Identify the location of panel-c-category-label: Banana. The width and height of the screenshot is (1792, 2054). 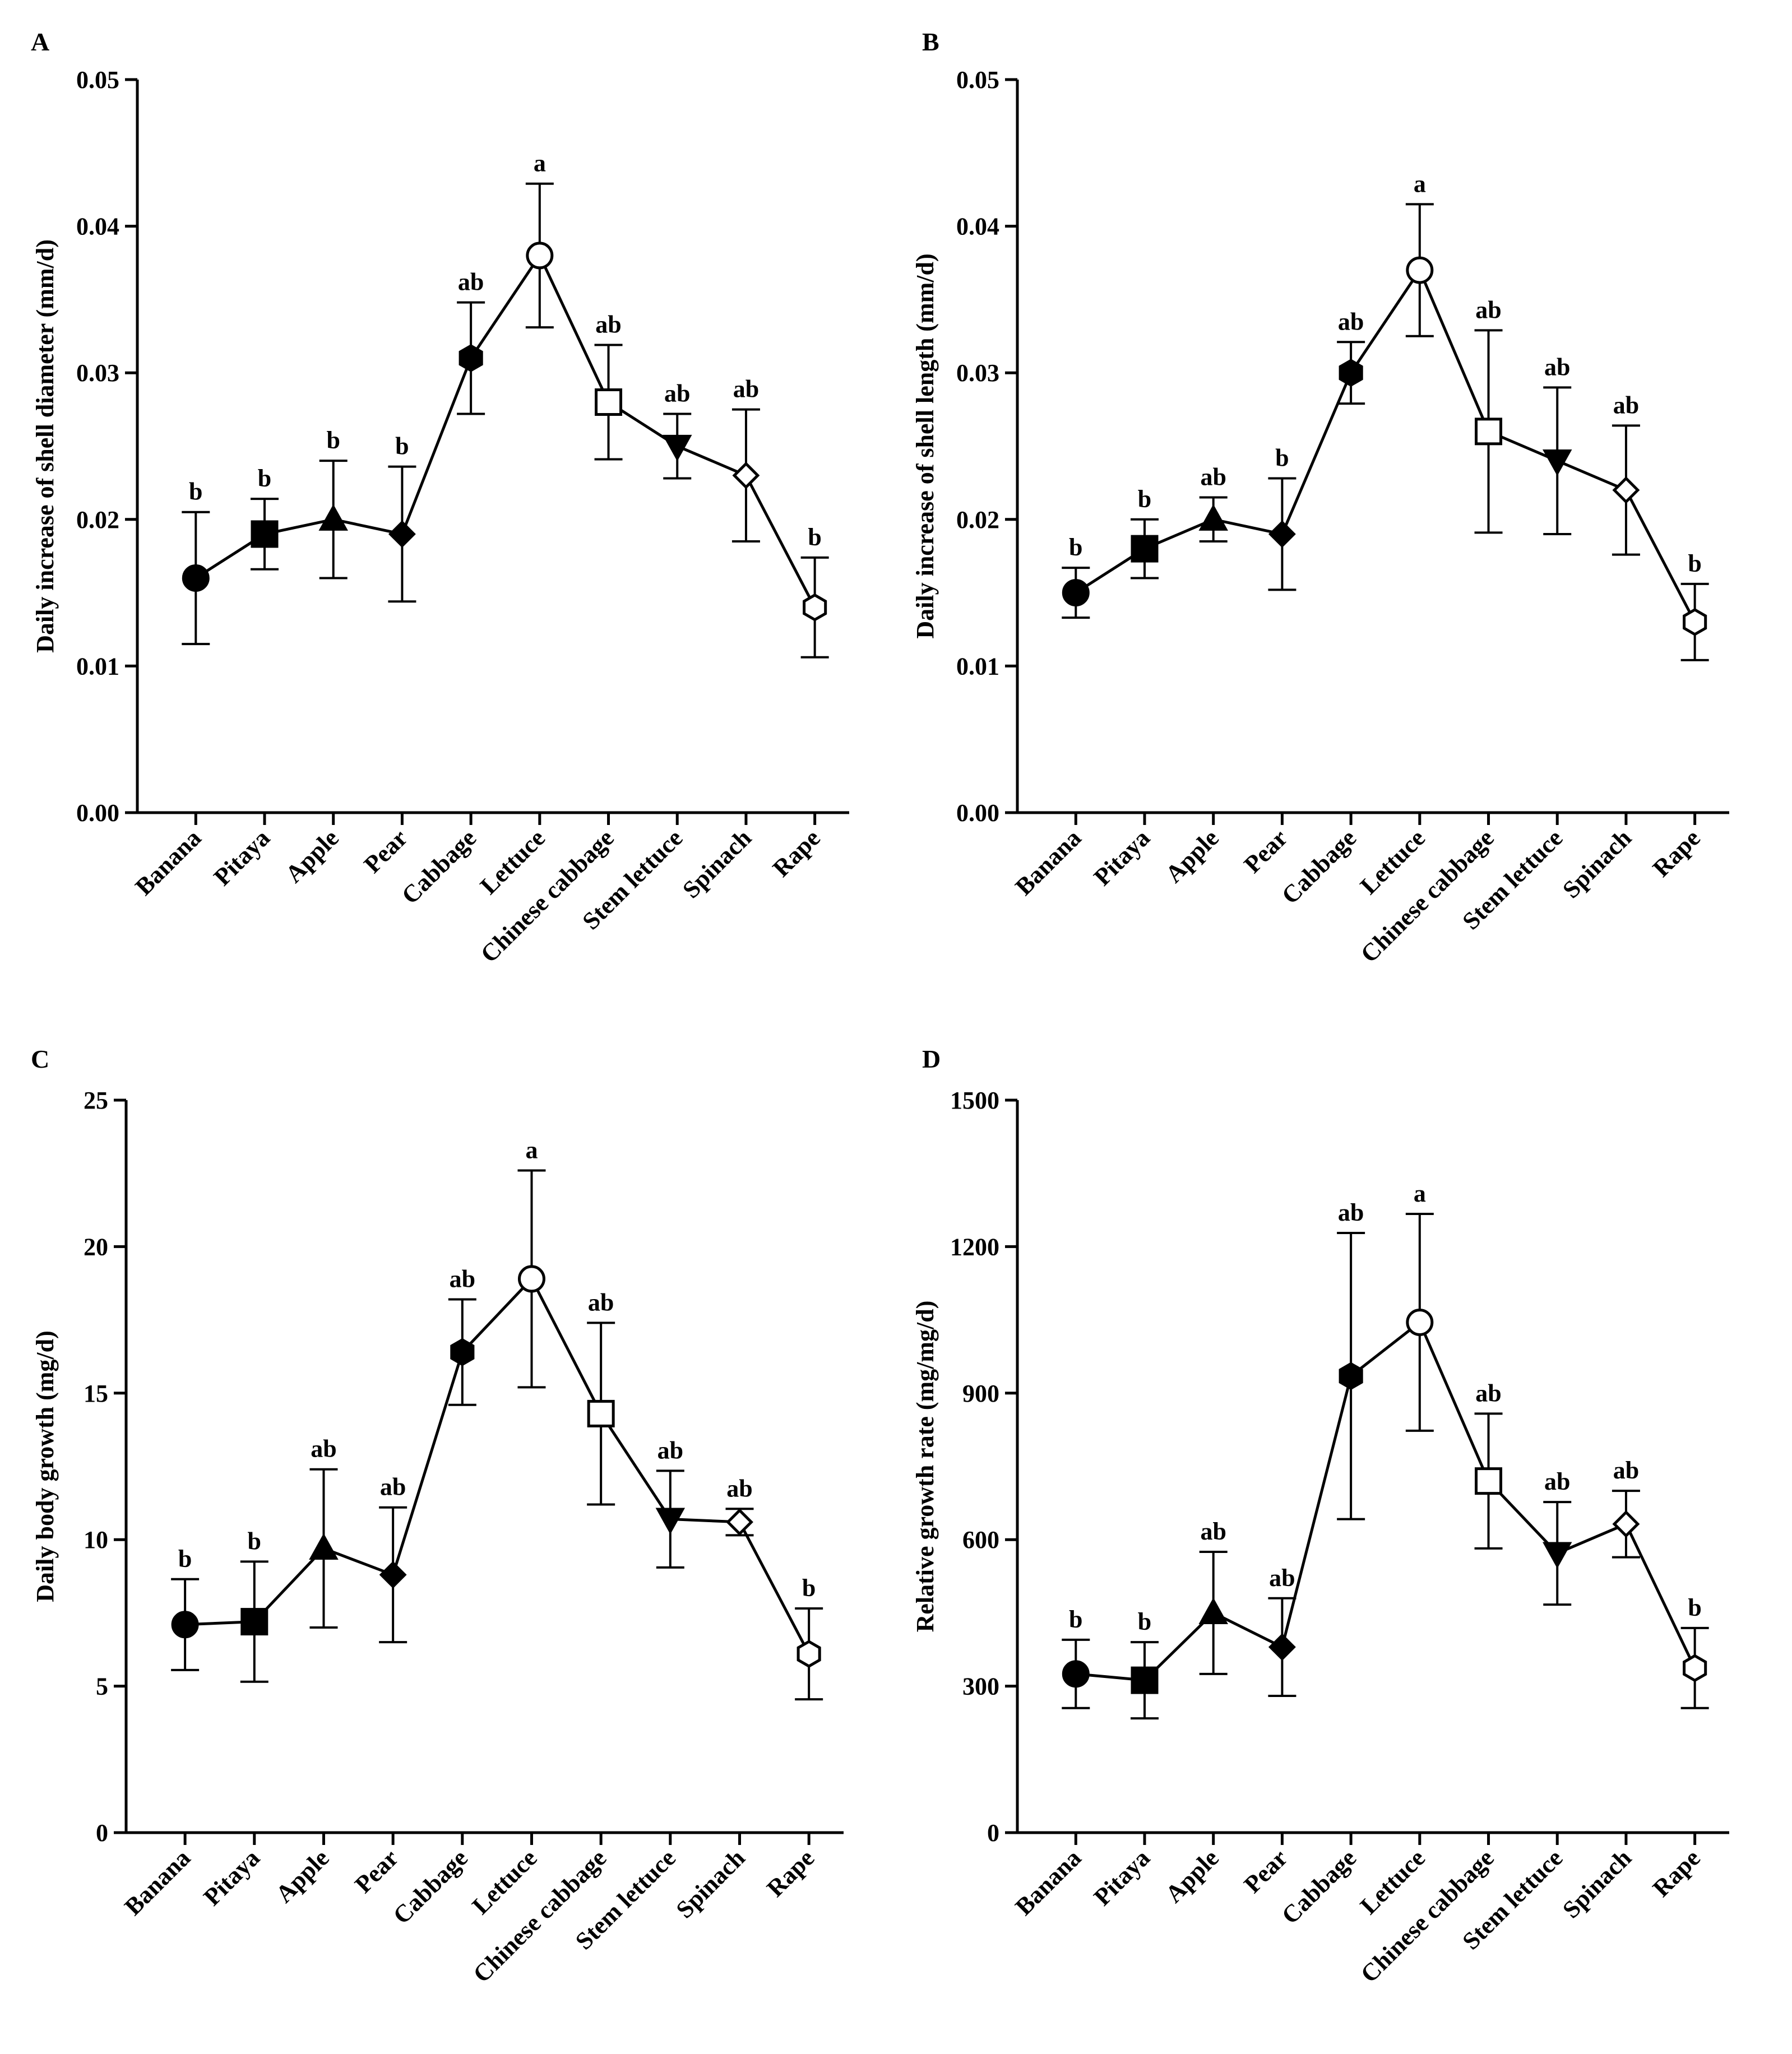
(157, 1883).